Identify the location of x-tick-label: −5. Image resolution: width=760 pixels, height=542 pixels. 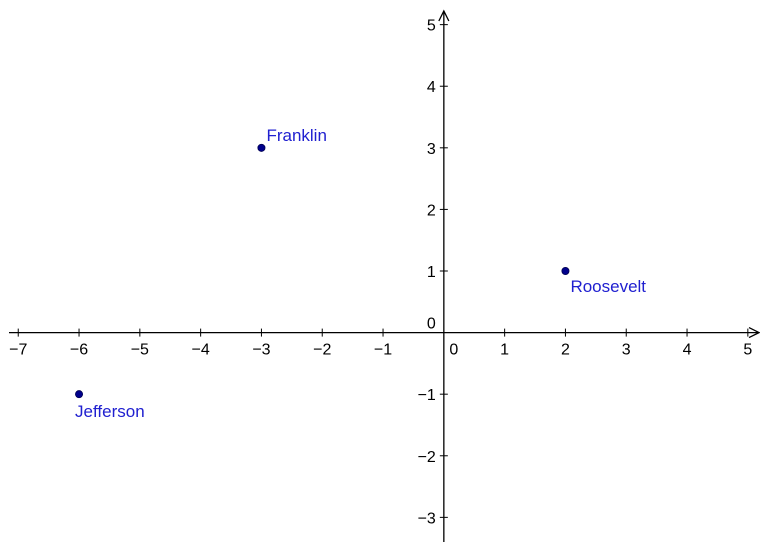
(140, 350).